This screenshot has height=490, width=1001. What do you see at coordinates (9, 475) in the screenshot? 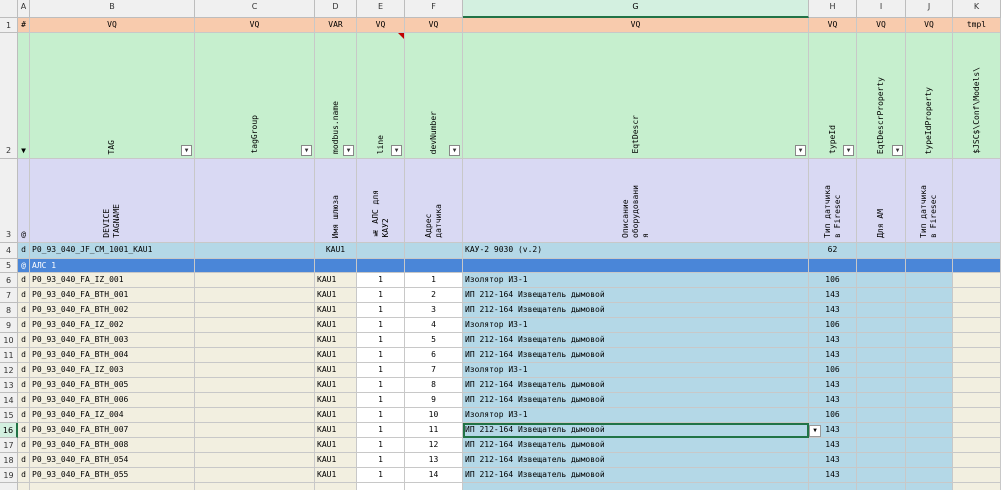
I see `row-header: 19` at bounding box center [9, 475].